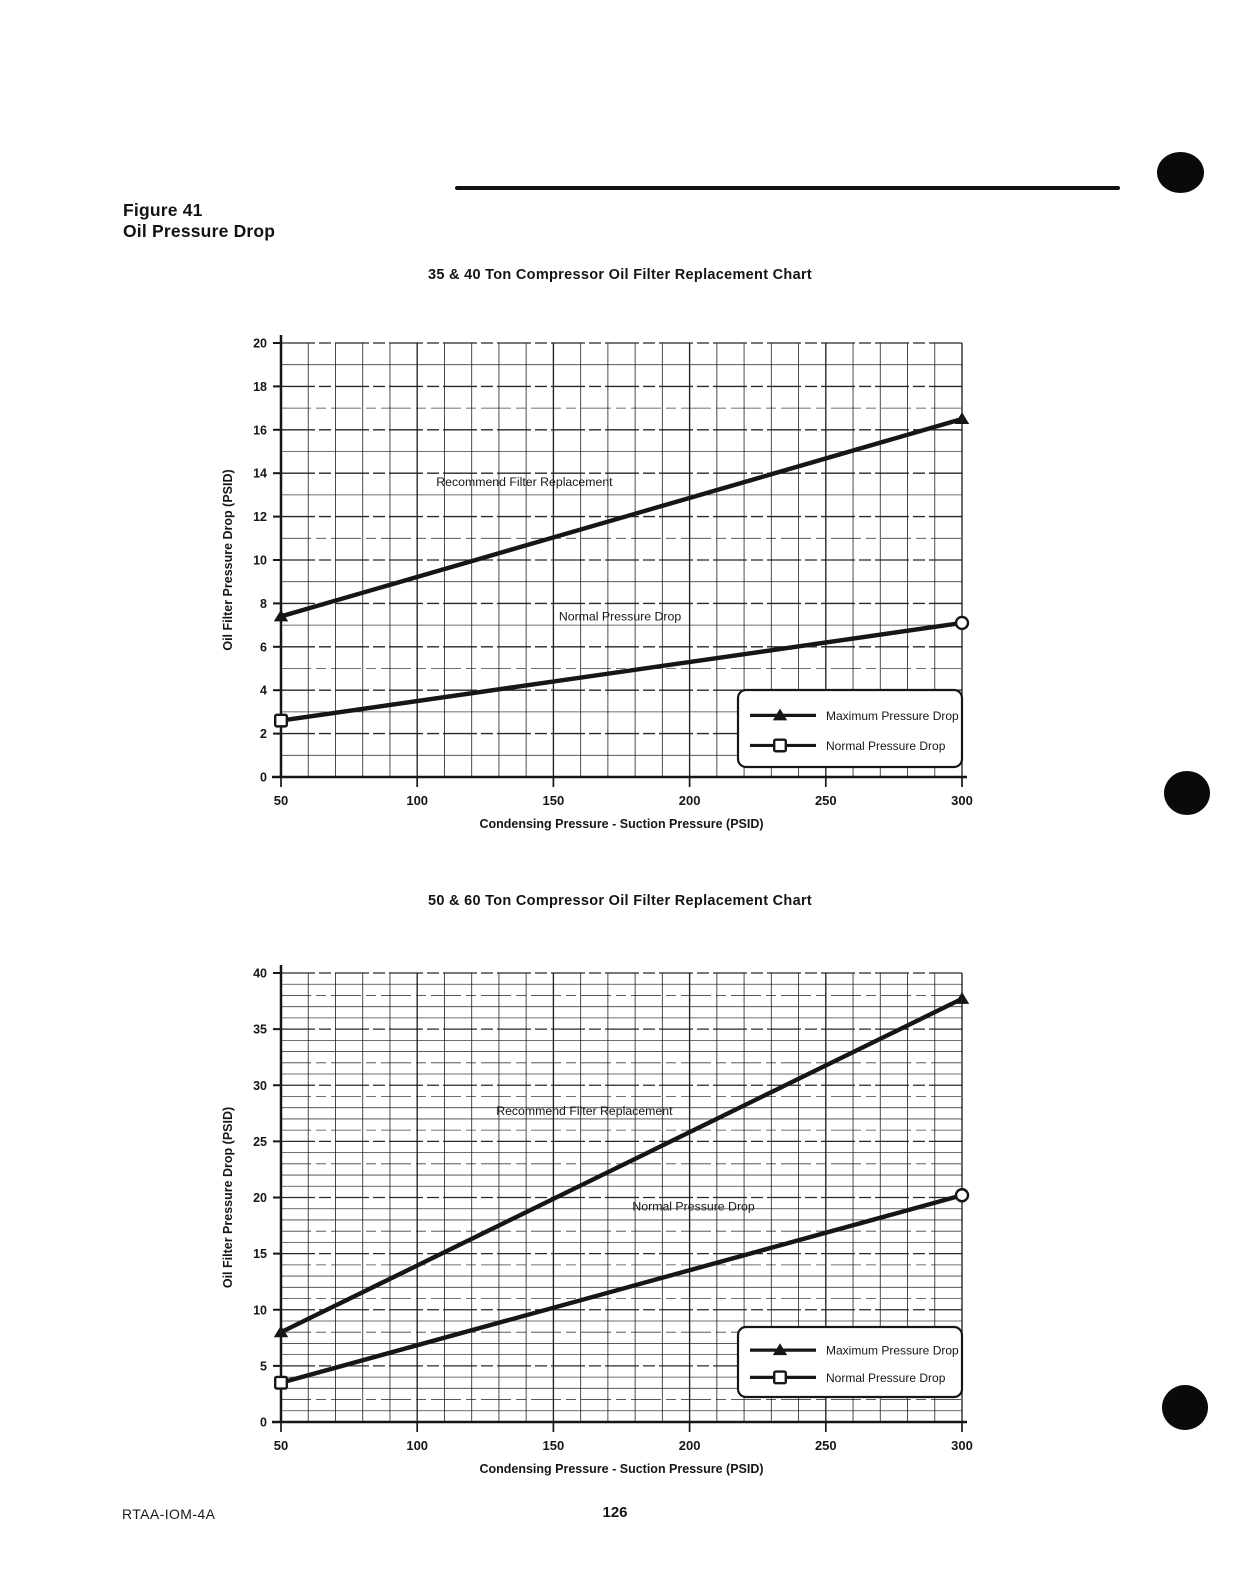 This screenshot has height=1592, width=1243. What do you see at coordinates (199, 231) in the screenshot?
I see `figure-title: Oil Pressure Drop` at bounding box center [199, 231].